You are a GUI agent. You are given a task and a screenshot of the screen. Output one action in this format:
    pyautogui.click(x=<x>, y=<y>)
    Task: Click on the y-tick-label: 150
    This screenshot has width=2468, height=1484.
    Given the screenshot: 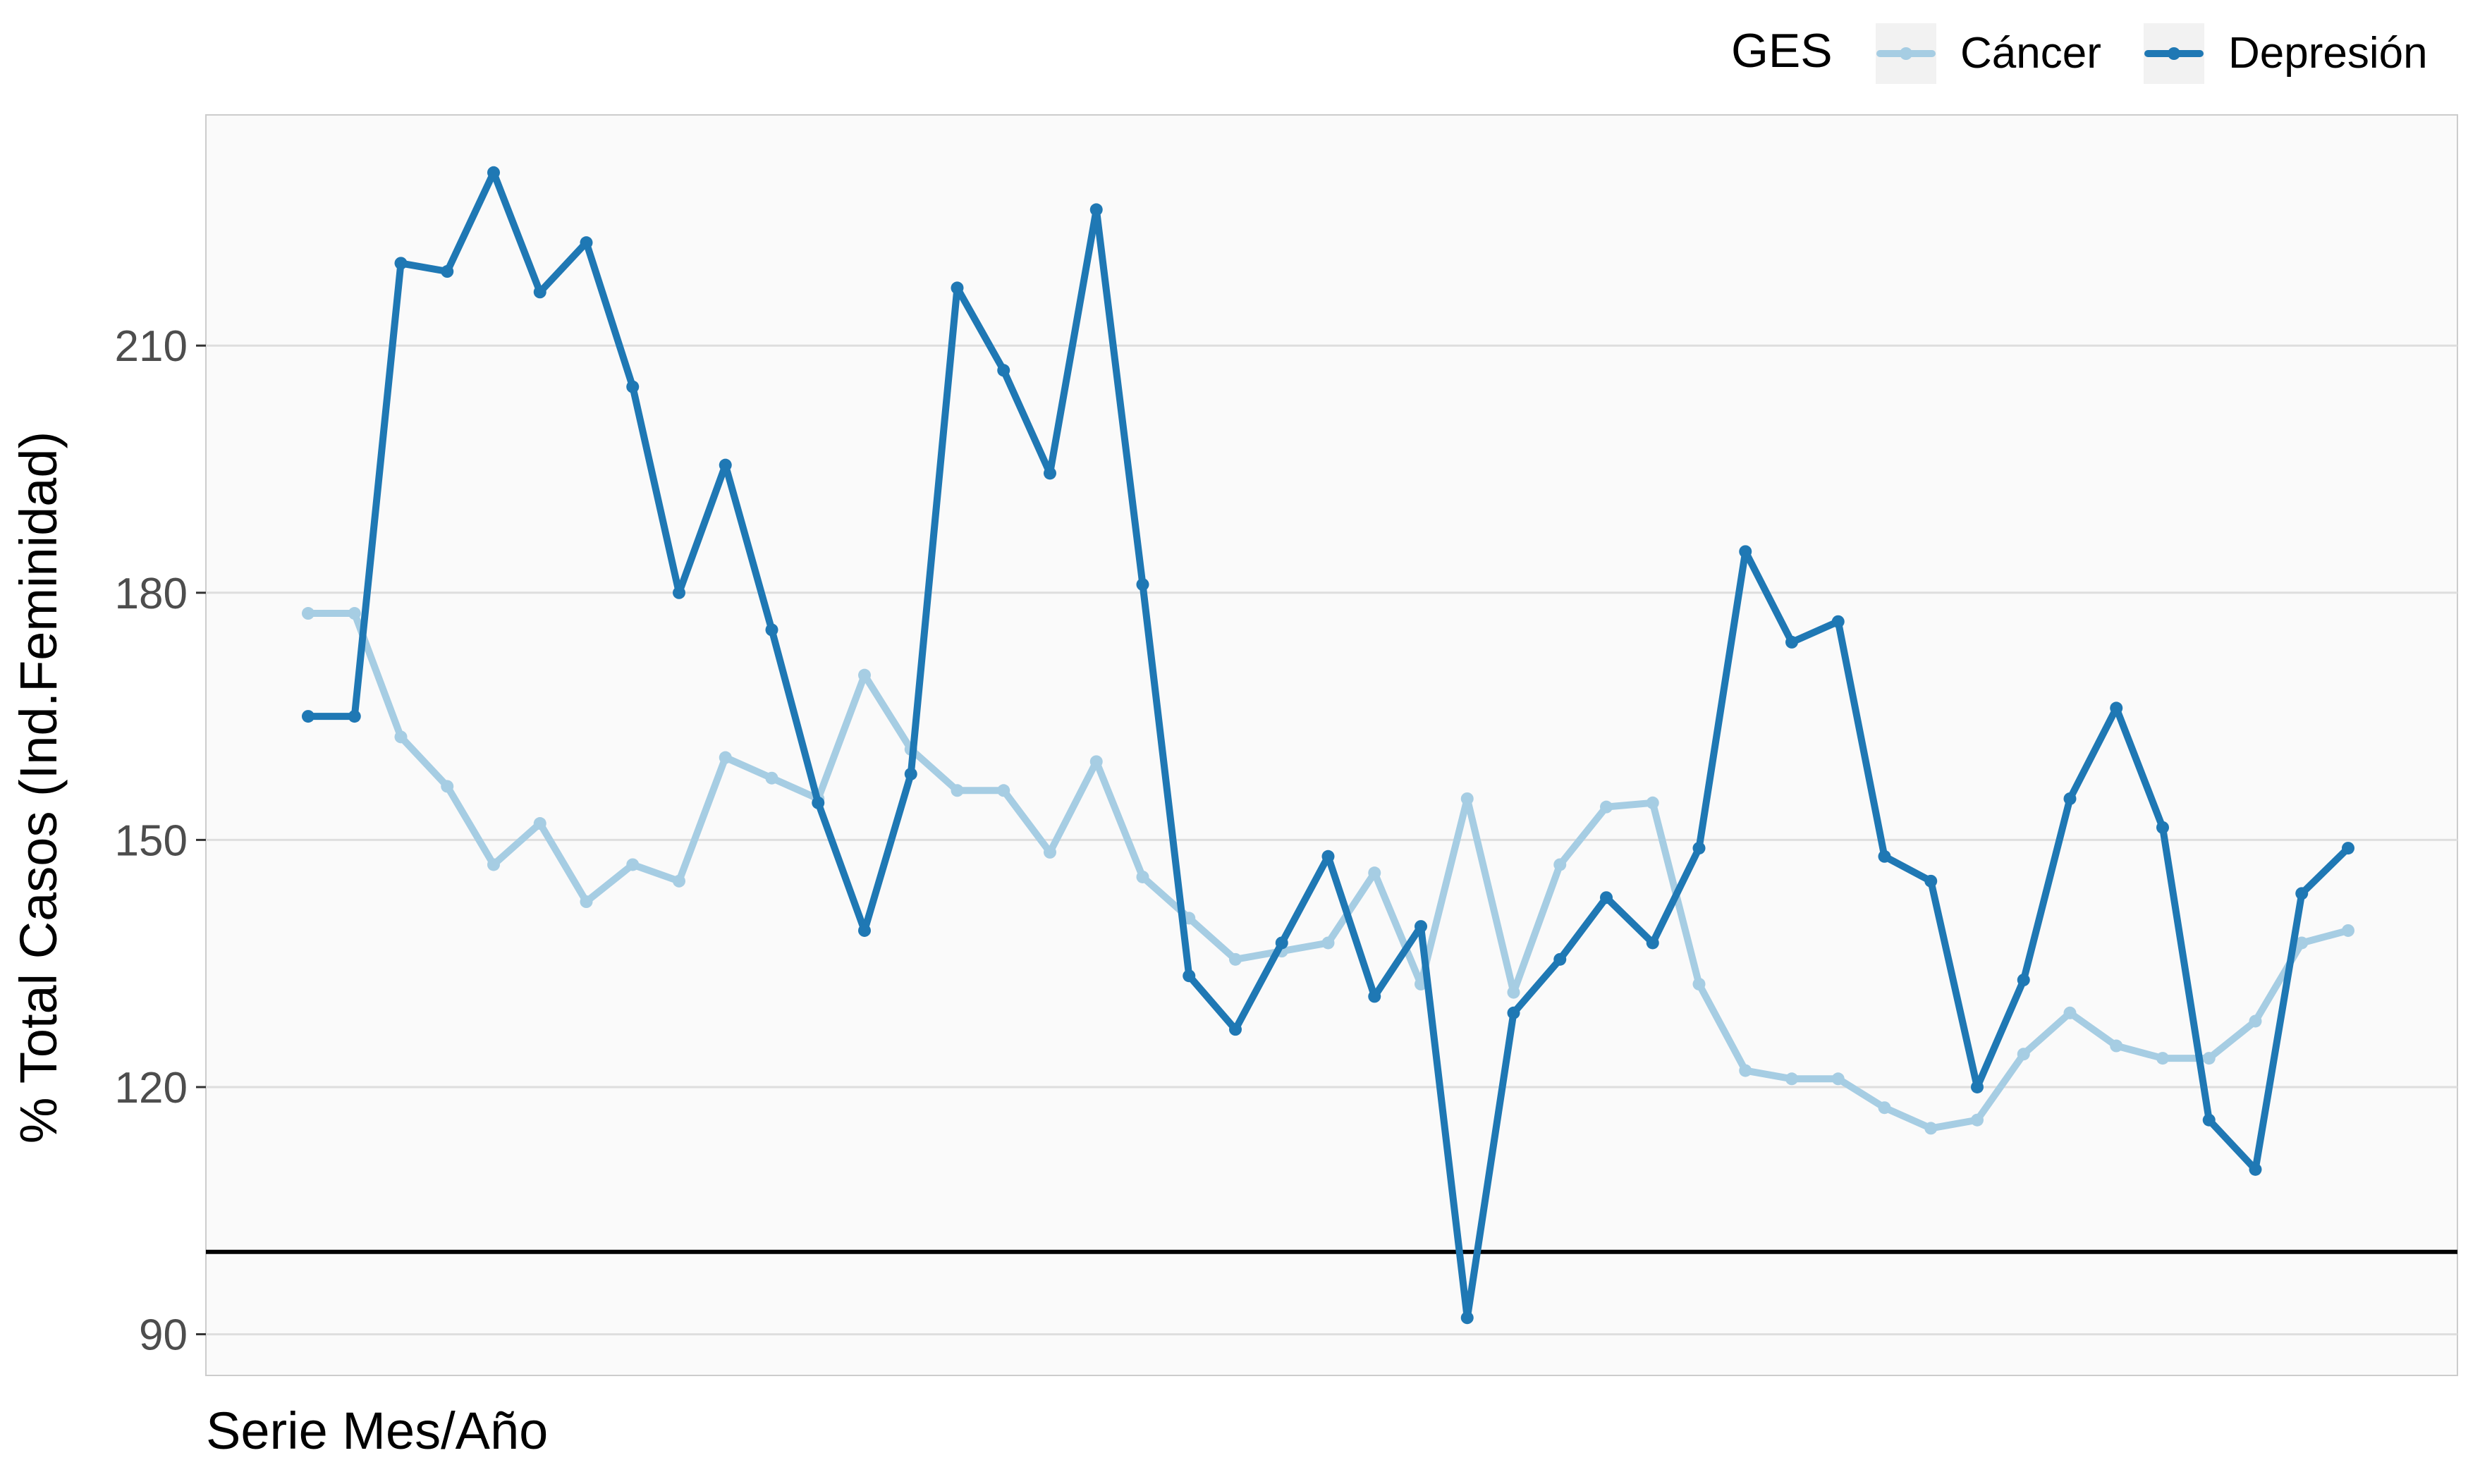 What is the action you would take?
    pyautogui.click(x=152, y=840)
    